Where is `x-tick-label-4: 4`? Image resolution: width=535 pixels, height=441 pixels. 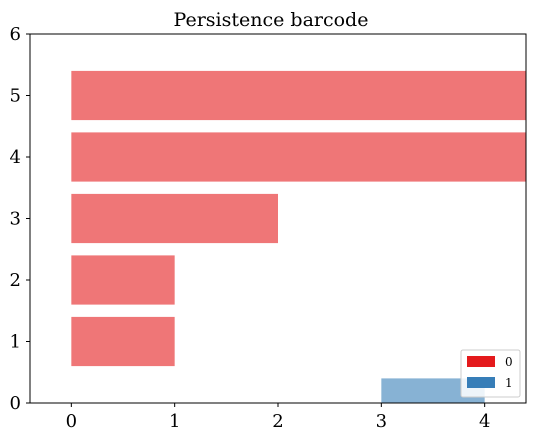 x-tick-label-4: 4 is located at coordinates (484, 421).